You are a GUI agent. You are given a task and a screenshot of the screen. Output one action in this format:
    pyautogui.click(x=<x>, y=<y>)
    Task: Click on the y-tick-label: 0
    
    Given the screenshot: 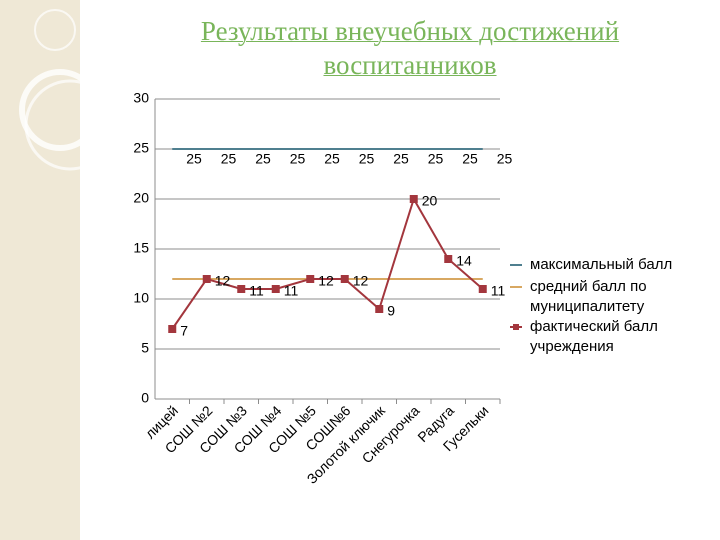 What is the action you would take?
    pyautogui.click(x=145, y=398)
    